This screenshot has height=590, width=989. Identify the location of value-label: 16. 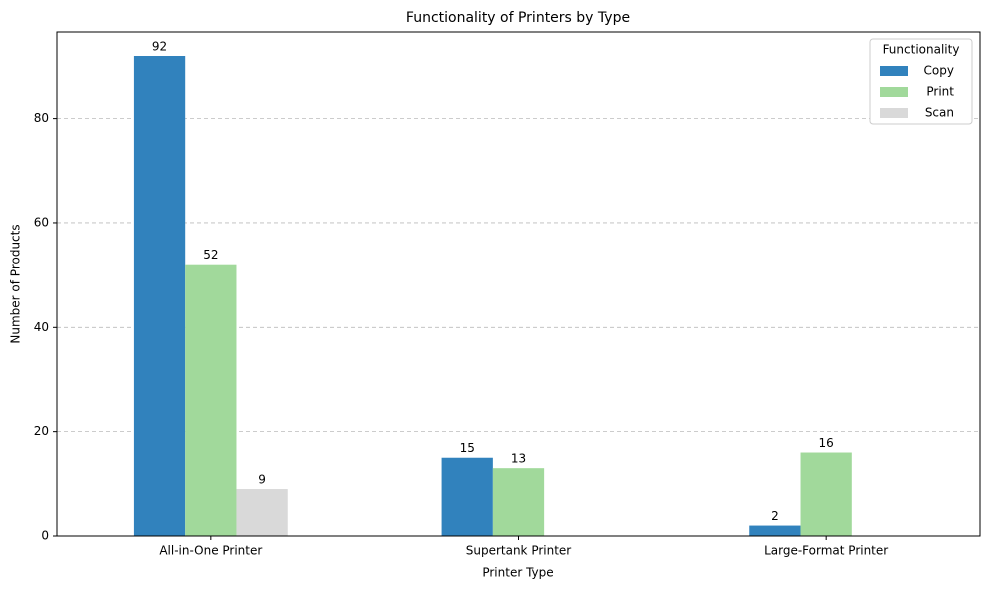
(826, 443).